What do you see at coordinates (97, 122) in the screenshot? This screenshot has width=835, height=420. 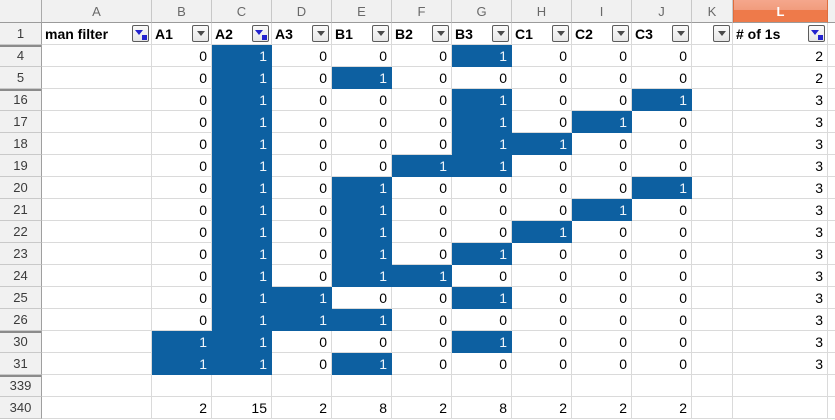 I see `cell-A17` at bounding box center [97, 122].